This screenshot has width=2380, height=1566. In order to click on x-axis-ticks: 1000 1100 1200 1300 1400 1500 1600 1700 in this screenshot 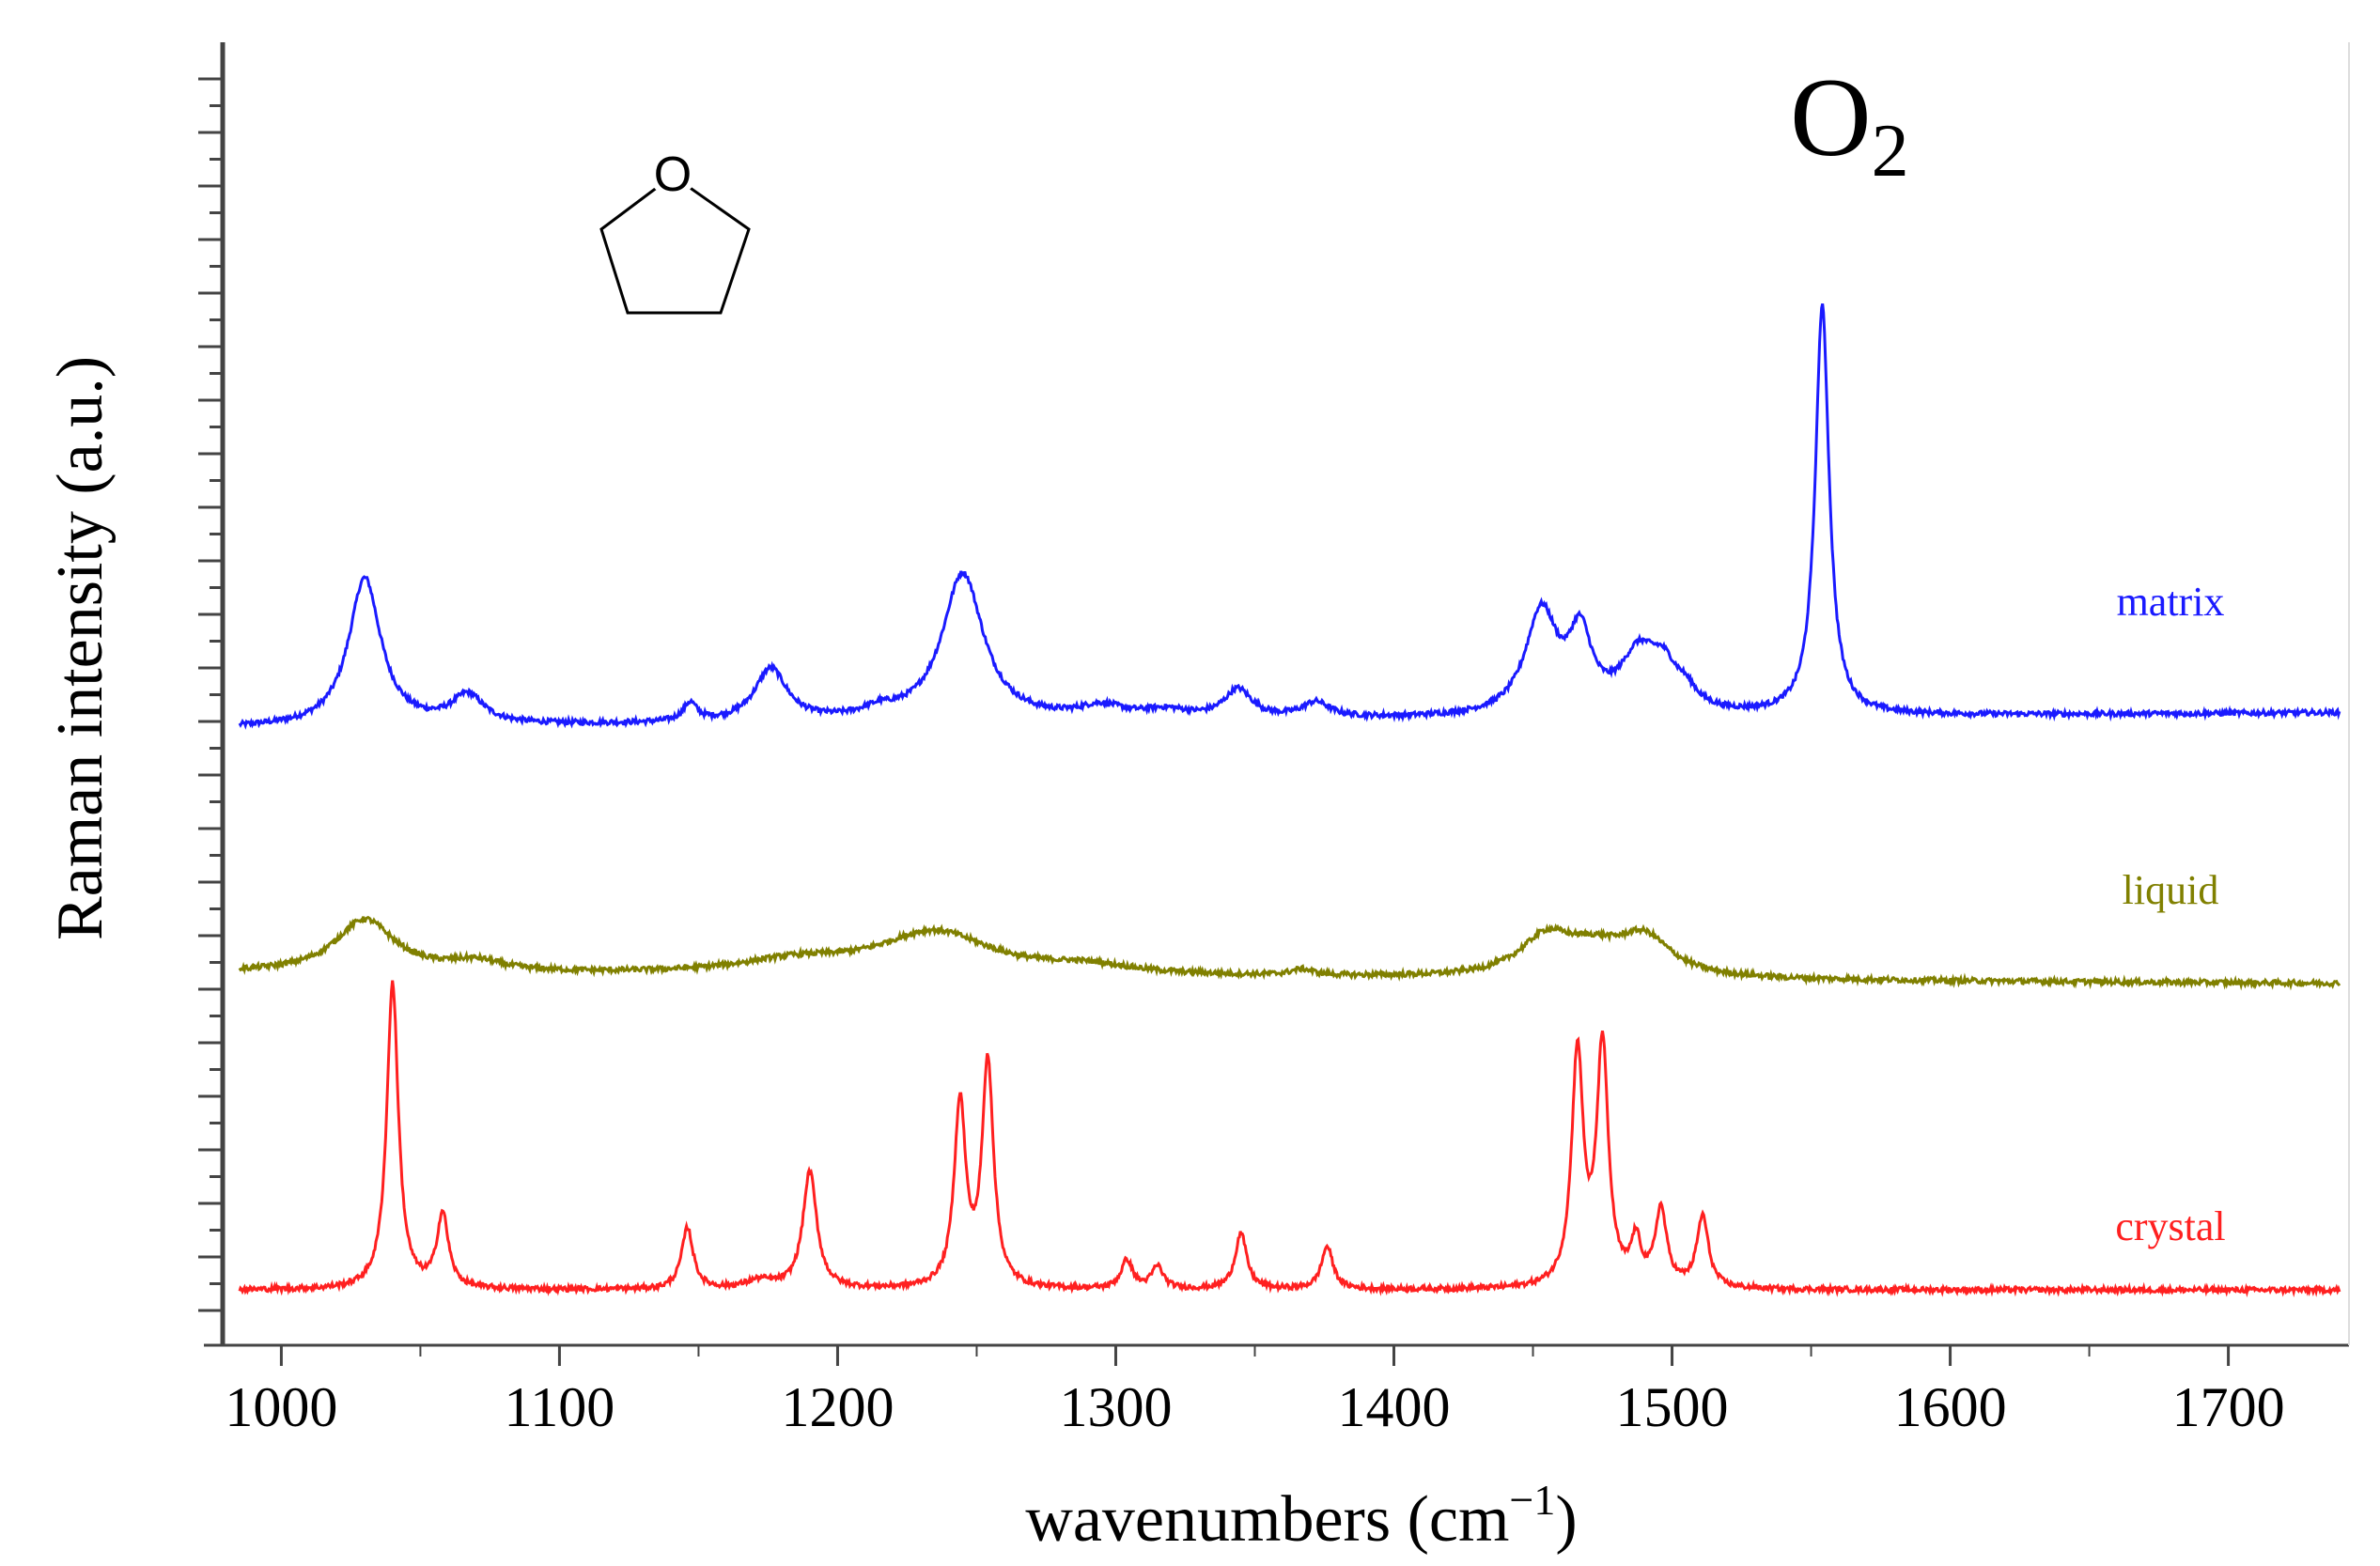, I will do `click(1255, 1391)`.